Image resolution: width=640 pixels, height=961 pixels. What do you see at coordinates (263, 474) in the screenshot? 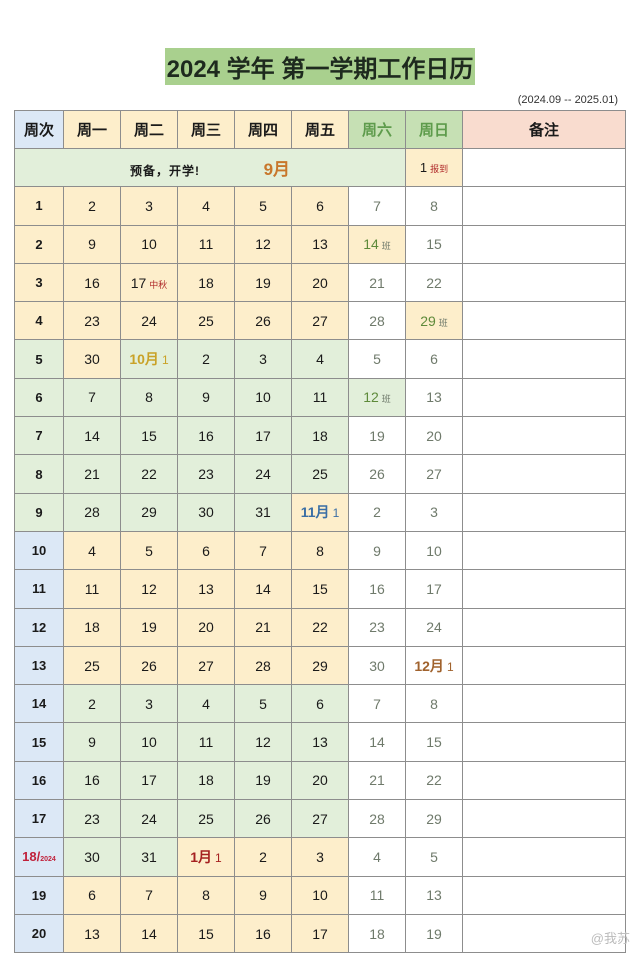
I see `day-number: 24` at bounding box center [263, 474].